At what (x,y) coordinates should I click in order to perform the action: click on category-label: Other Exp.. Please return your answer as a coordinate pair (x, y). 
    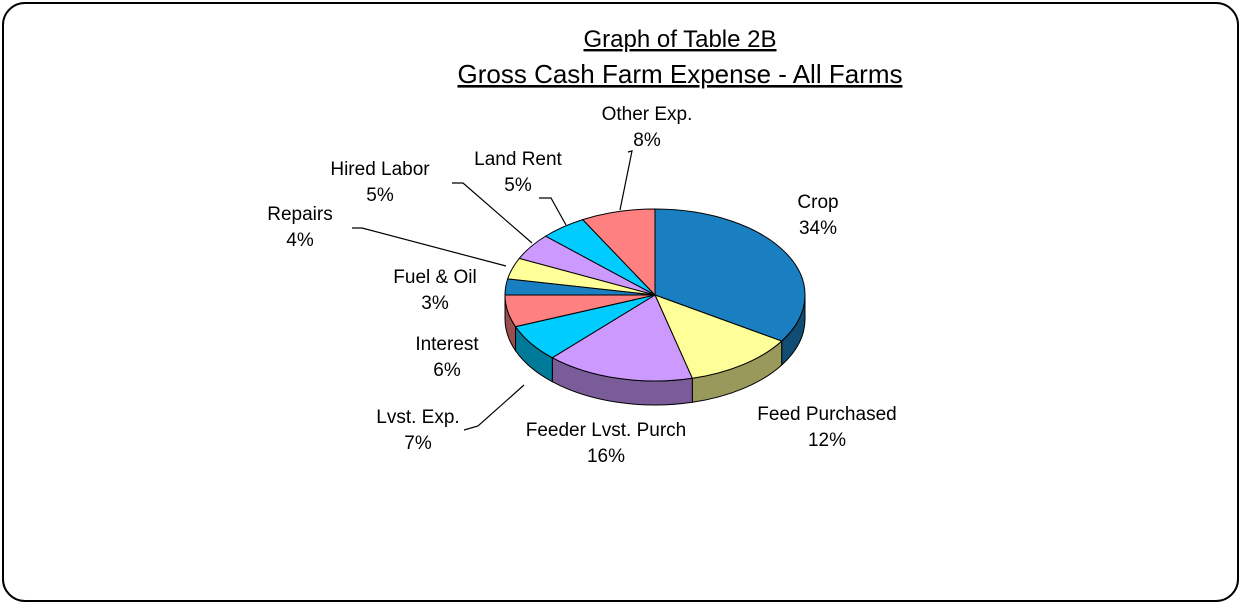
    Looking at the image, I should click on (647, 114).